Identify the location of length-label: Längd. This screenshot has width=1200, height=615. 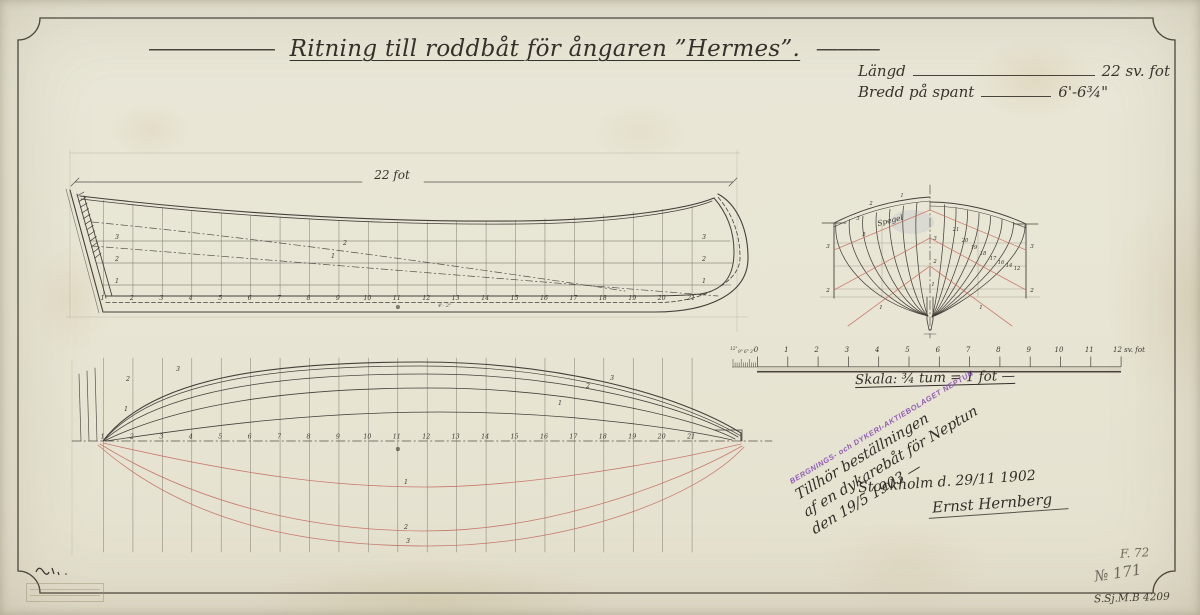
(882, 71).